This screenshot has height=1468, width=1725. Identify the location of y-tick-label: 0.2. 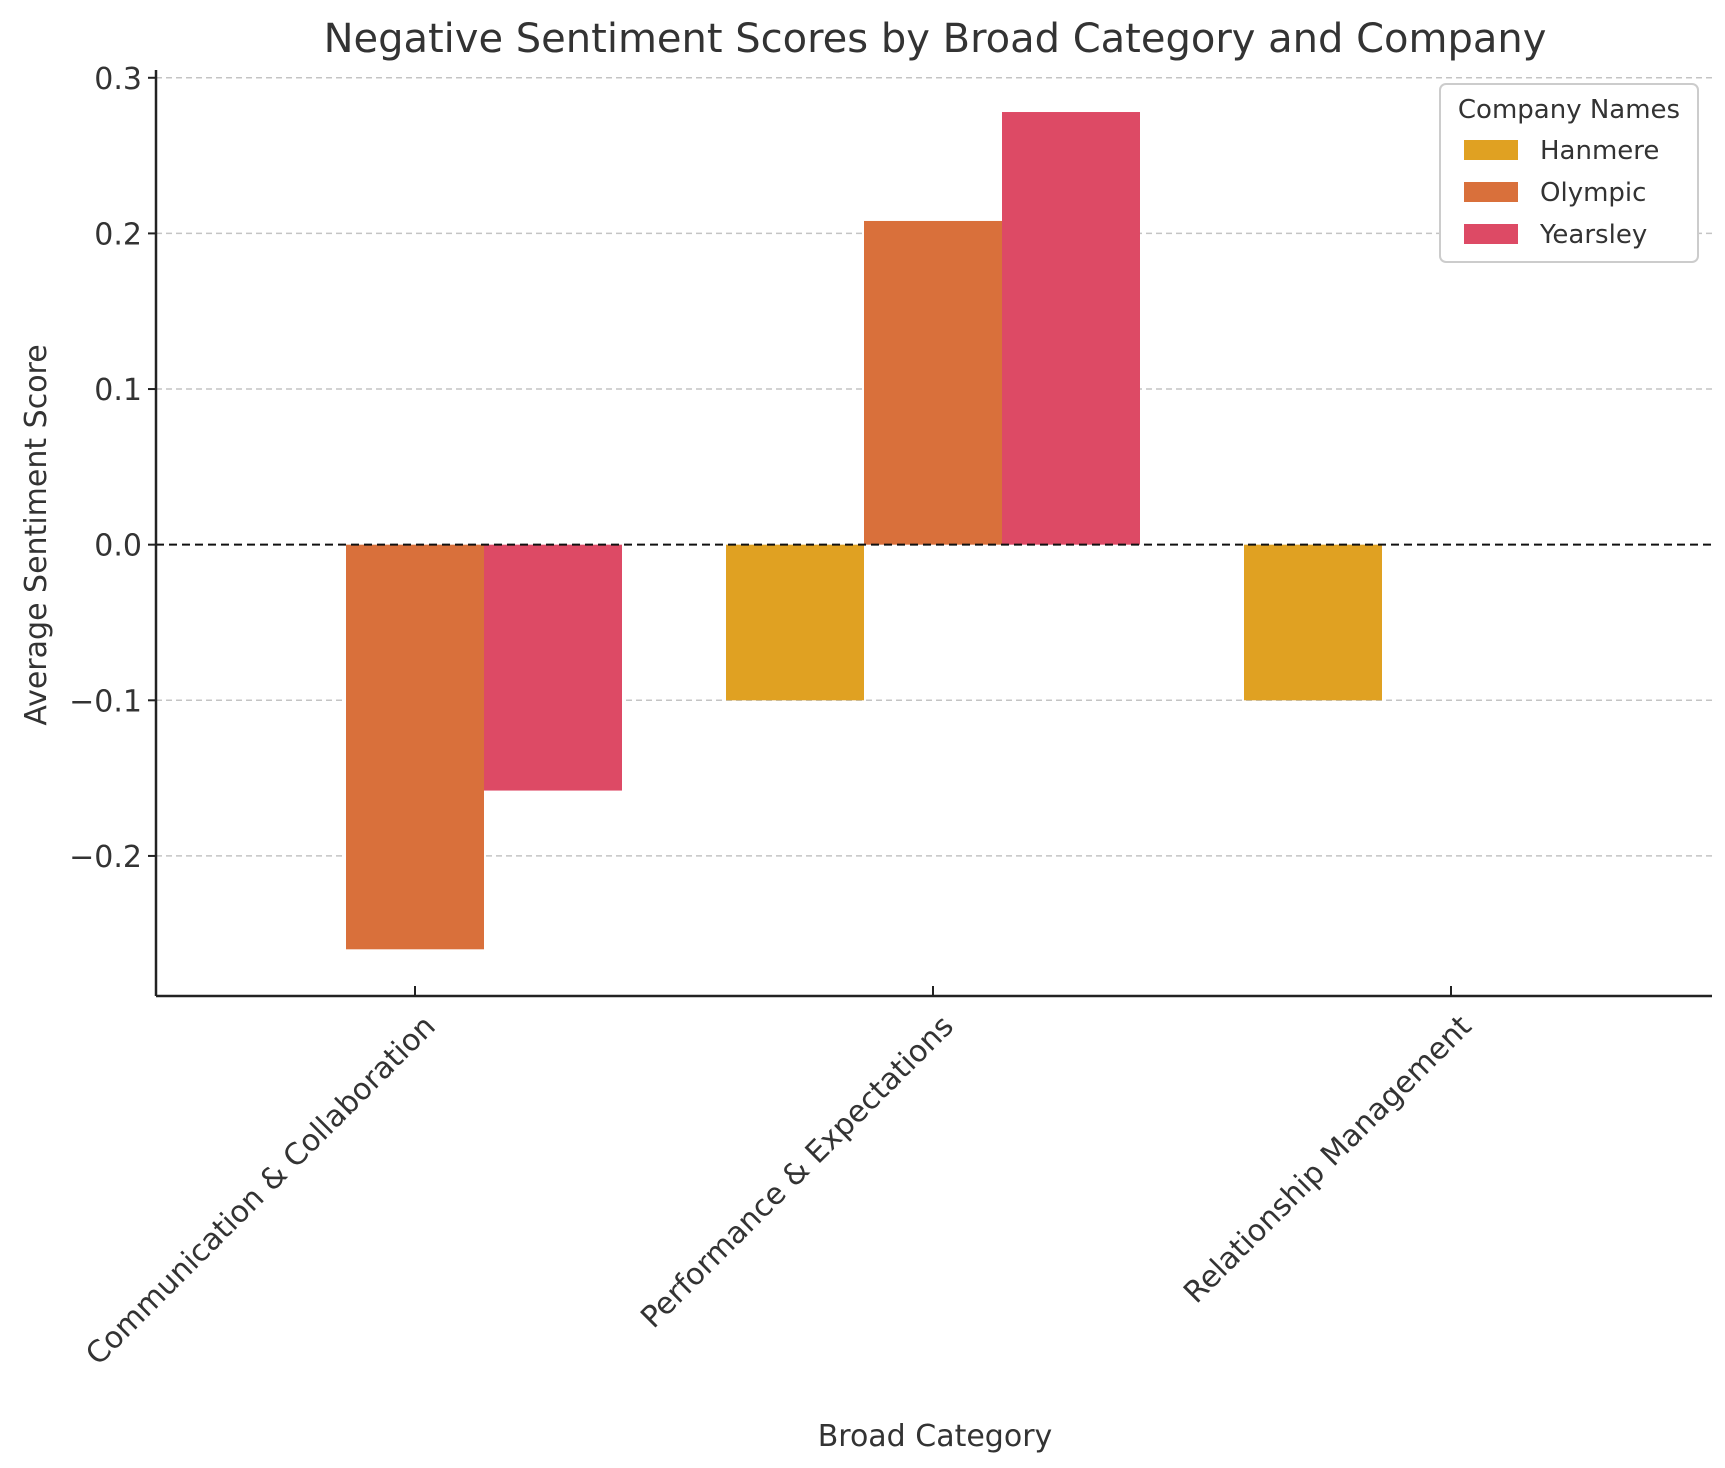
(118, 234).